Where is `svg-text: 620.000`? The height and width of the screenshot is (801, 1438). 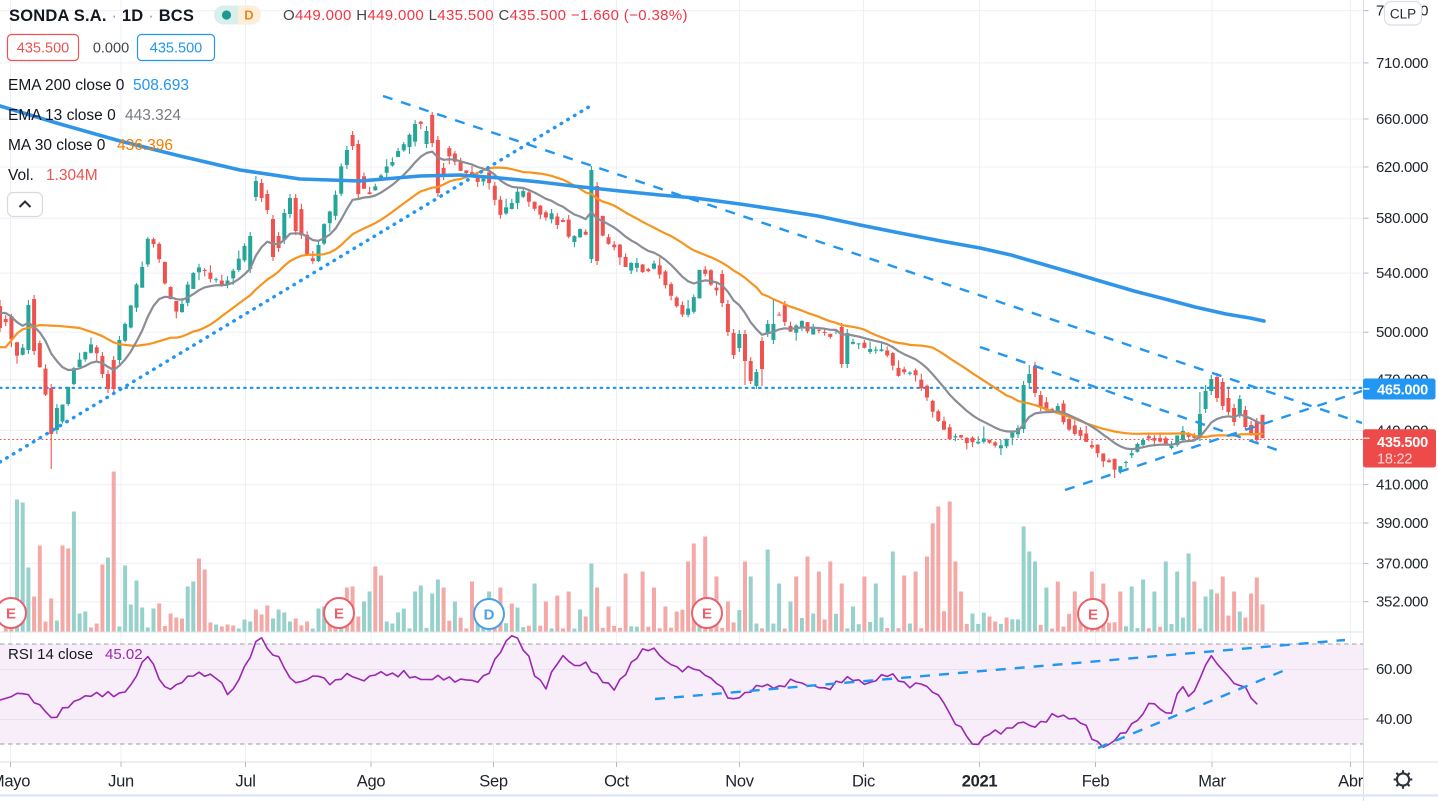 svg-text: 620.000 is located at coordinates (1402, 167).